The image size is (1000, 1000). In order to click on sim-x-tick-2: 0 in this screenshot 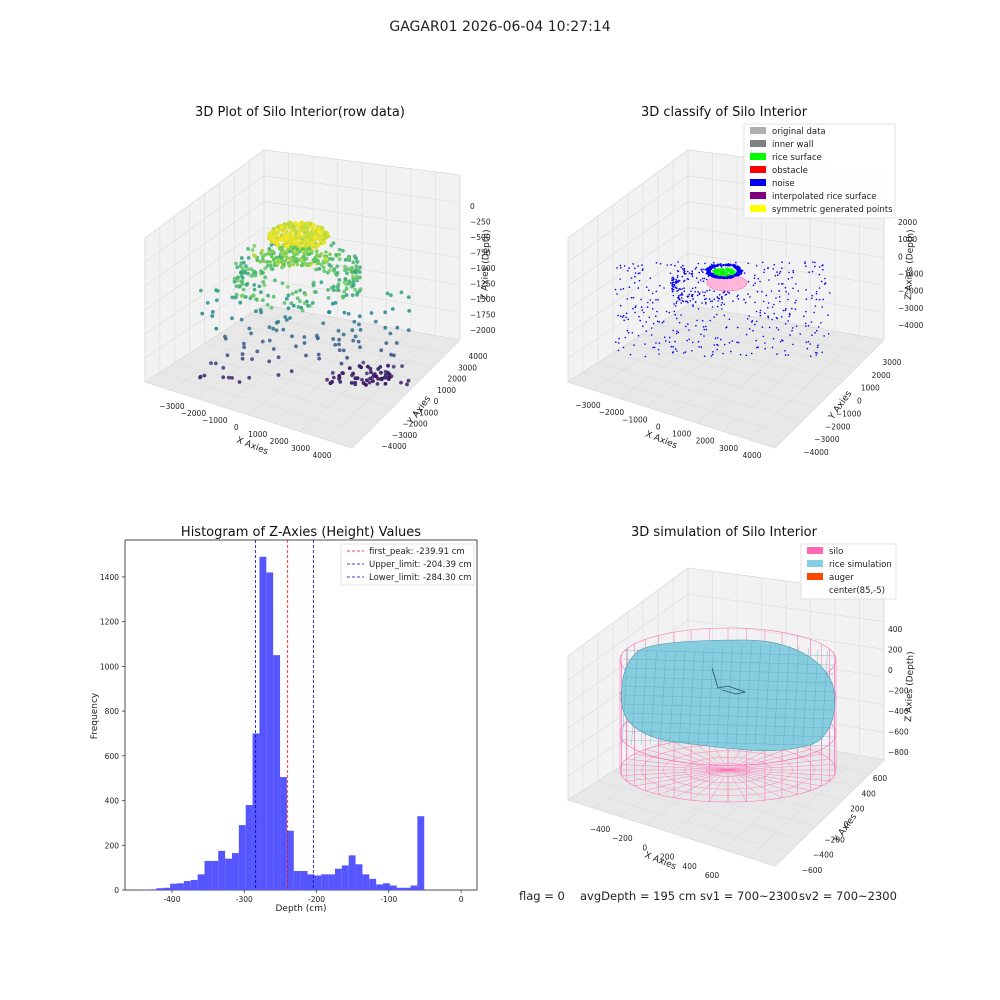, I will do `click(644, 847)`.